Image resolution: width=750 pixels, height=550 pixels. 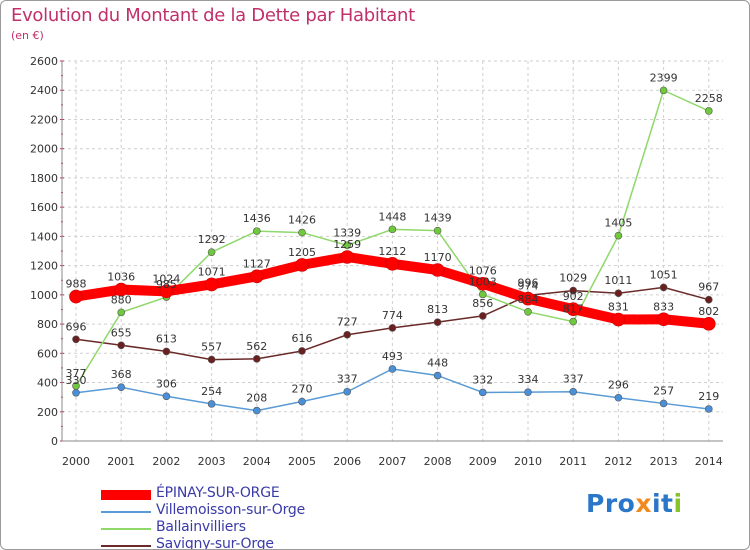 What do you see at coordinates (392, 356) in the screenshot?
I see `data-label: 493` at bounding box center [392, 356].